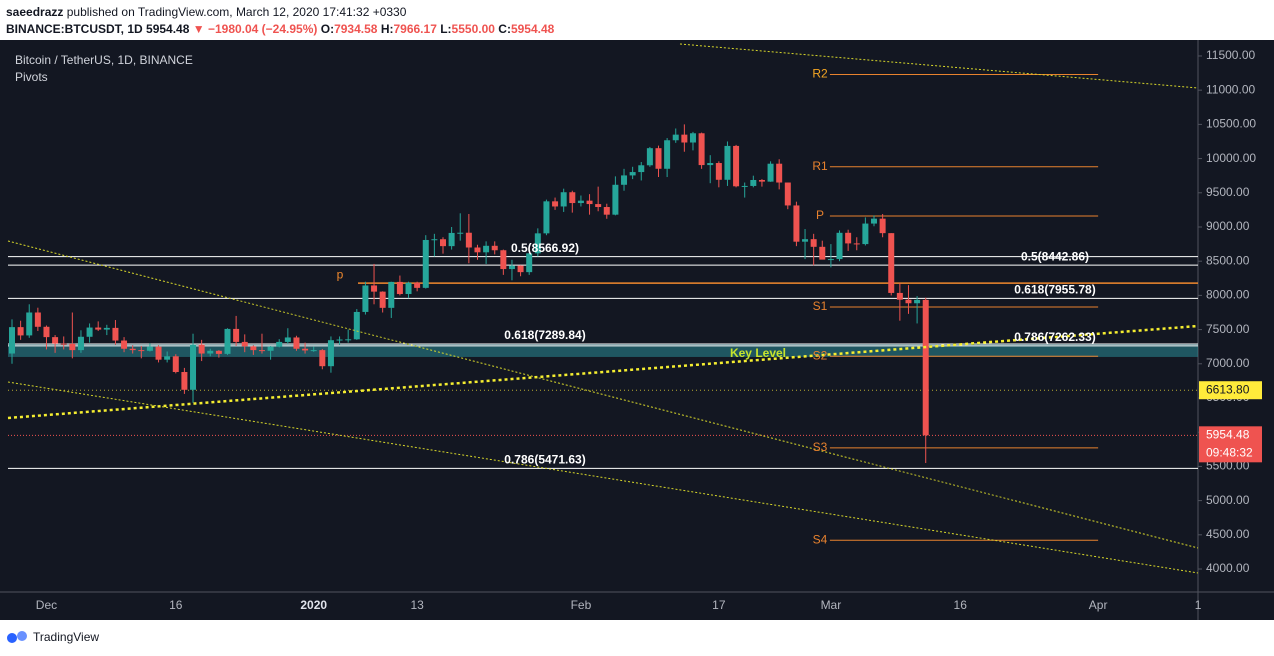 The height and width of the screenshot is (656, 1274). Describe the element at coordinates (176, 605) in the screenshot. I see `x-tick-label: 16` at that location.